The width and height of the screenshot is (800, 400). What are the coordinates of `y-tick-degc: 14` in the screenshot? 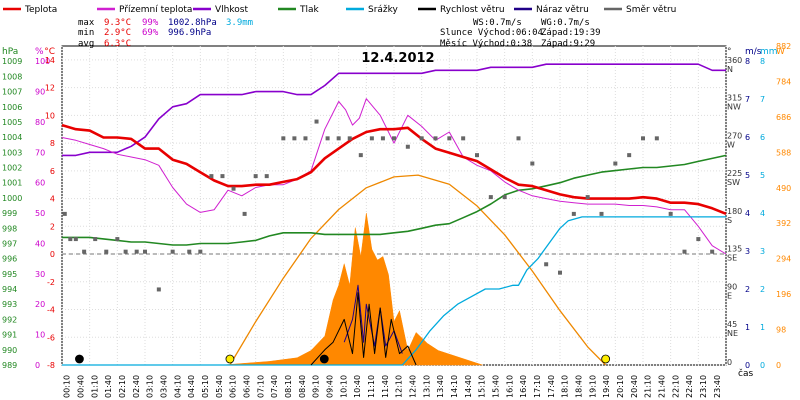 It's located at (50, 60).